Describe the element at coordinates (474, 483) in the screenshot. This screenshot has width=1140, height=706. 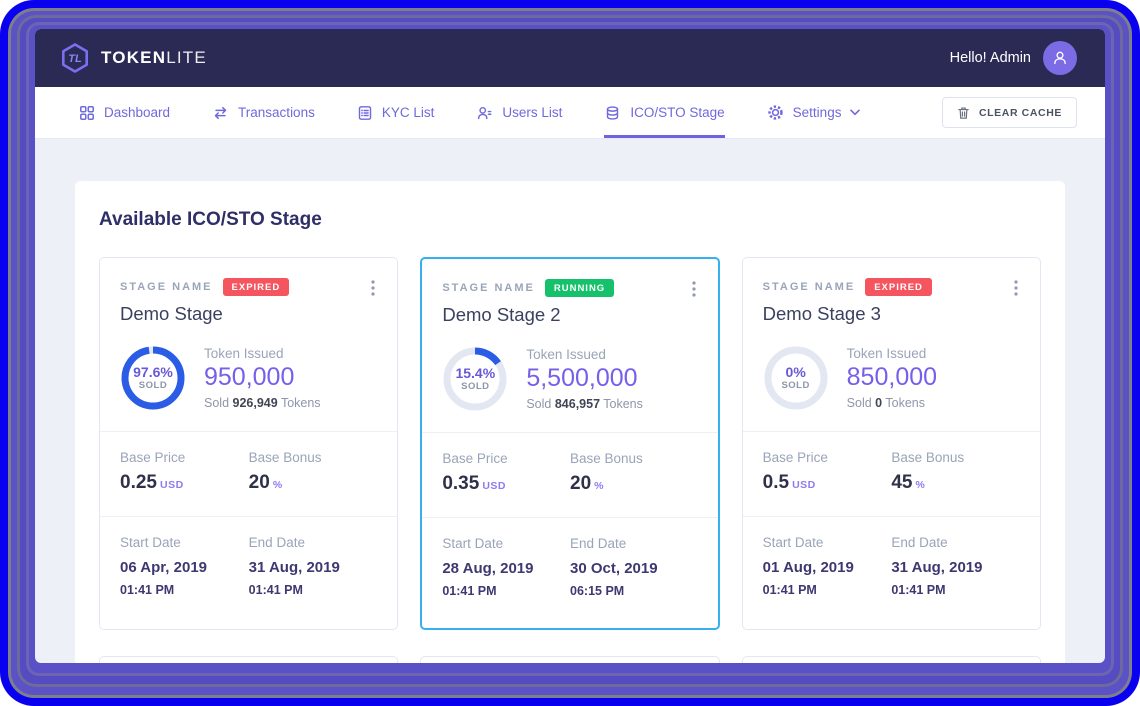
I see `base-price-value: 0.35 USD` at that location.